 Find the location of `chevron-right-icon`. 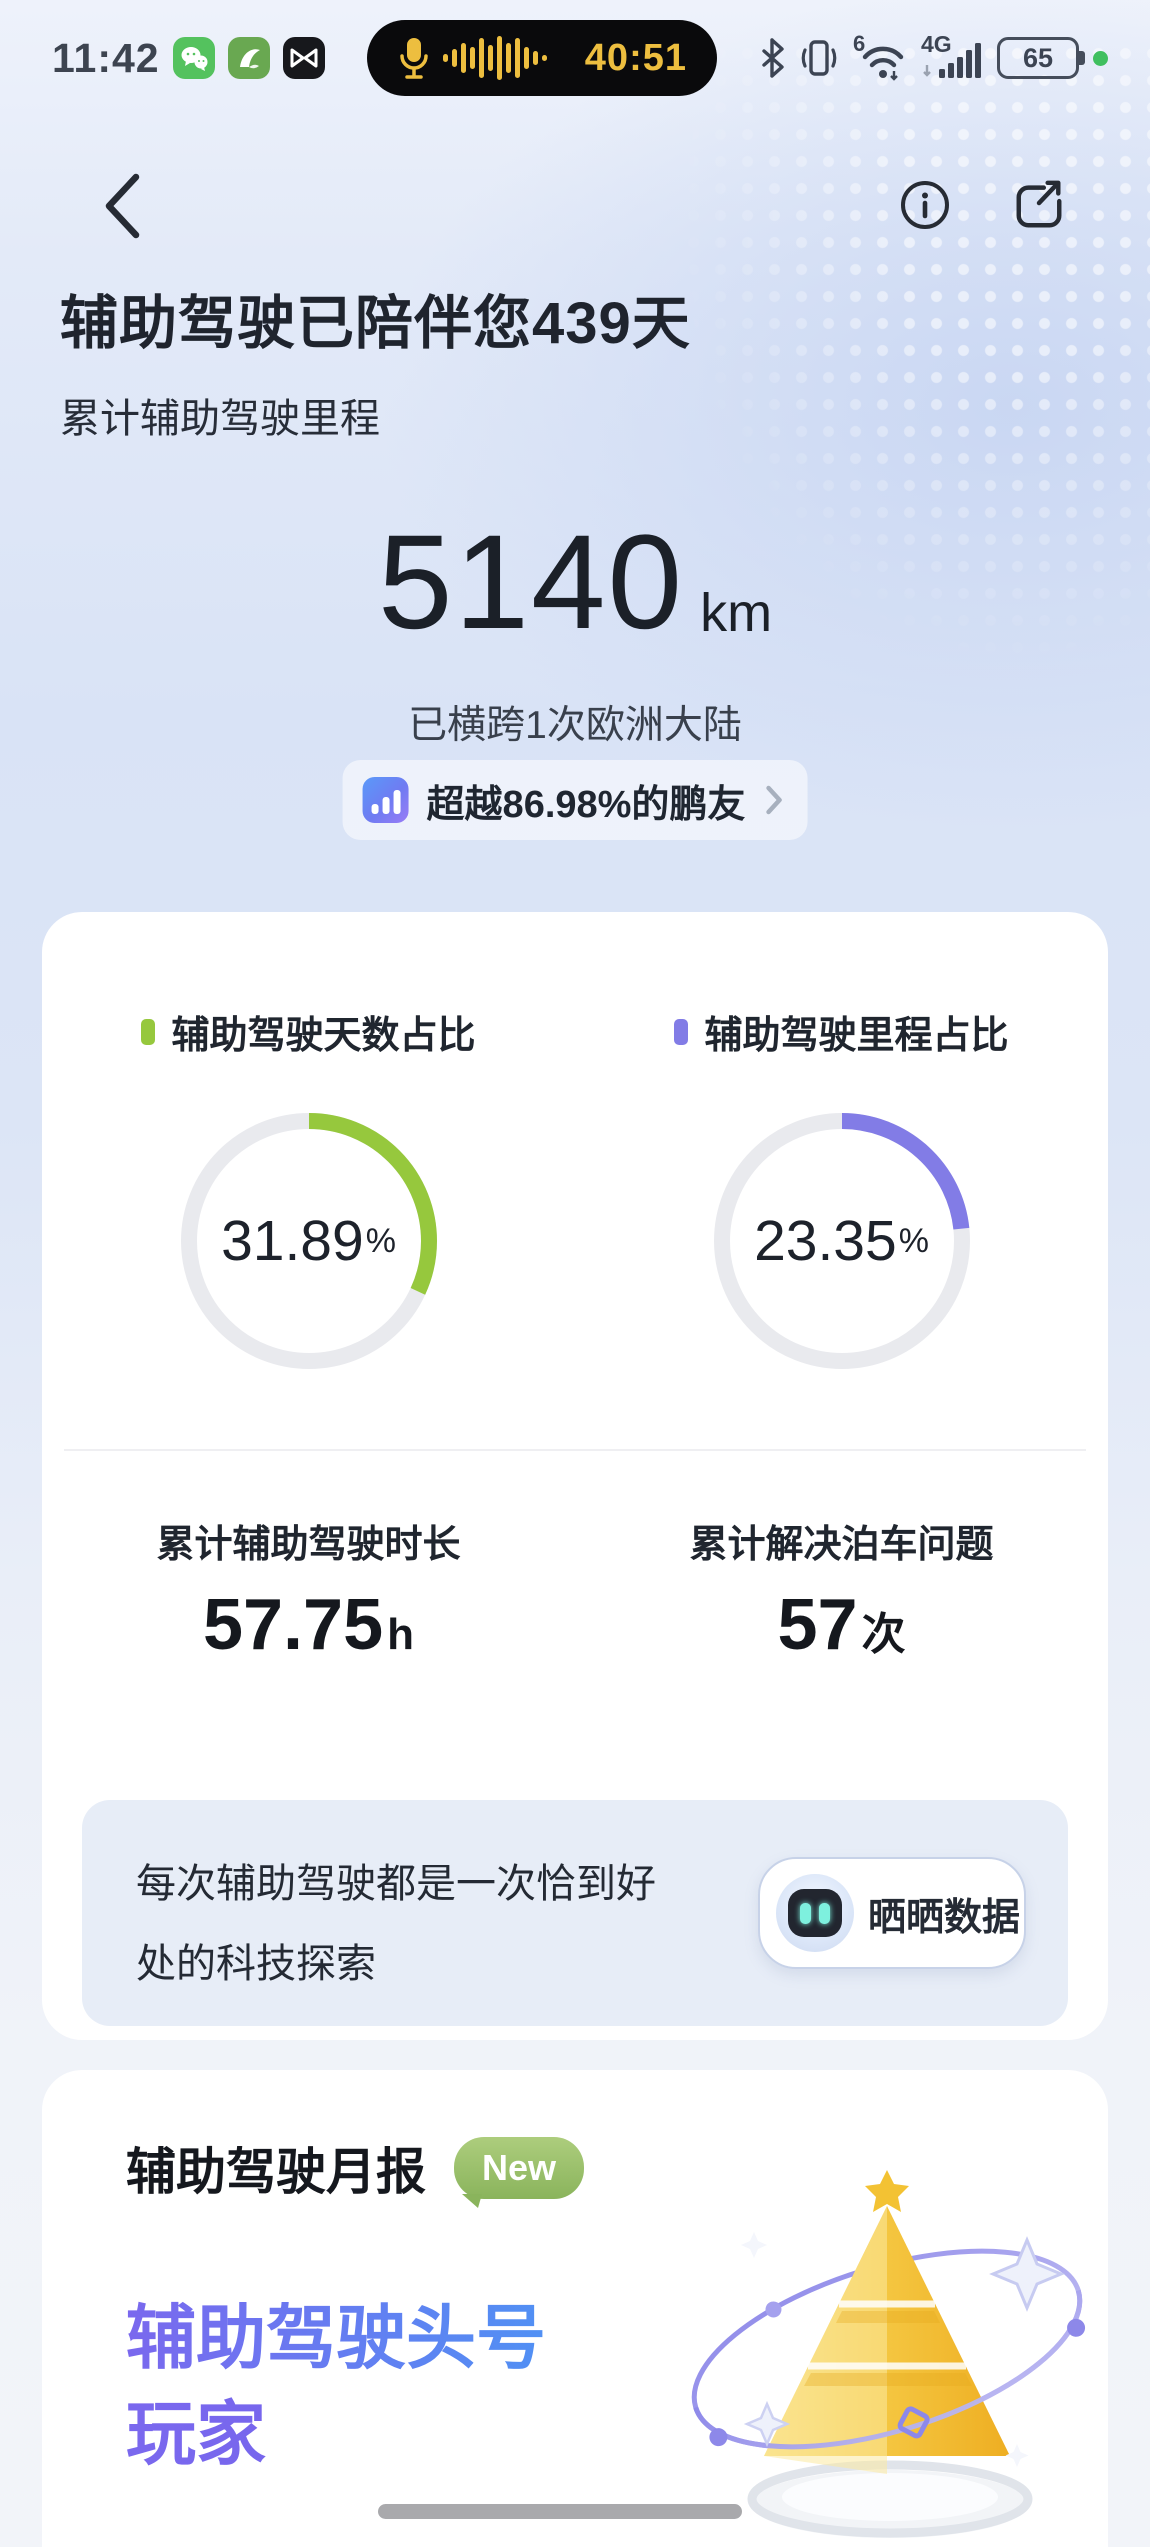

chevron-right-icon is located at coordinates (774, 800).